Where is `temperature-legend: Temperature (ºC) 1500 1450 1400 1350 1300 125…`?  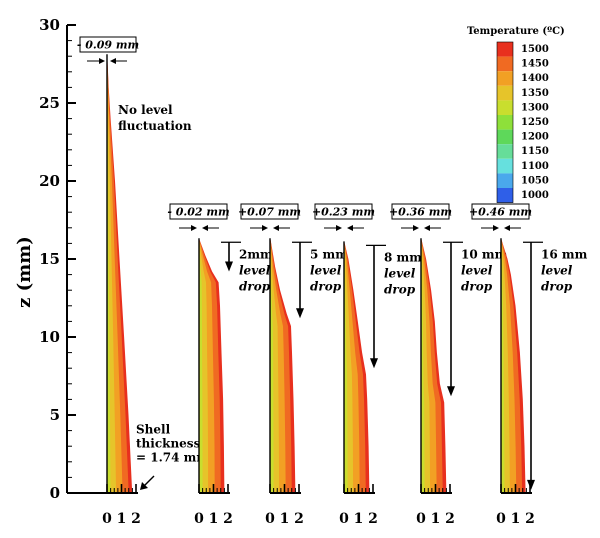 temperature-legend: Temperature (ºC) 1500 1450 1400 1350 1300 125… is located at coordinates (516, 114).